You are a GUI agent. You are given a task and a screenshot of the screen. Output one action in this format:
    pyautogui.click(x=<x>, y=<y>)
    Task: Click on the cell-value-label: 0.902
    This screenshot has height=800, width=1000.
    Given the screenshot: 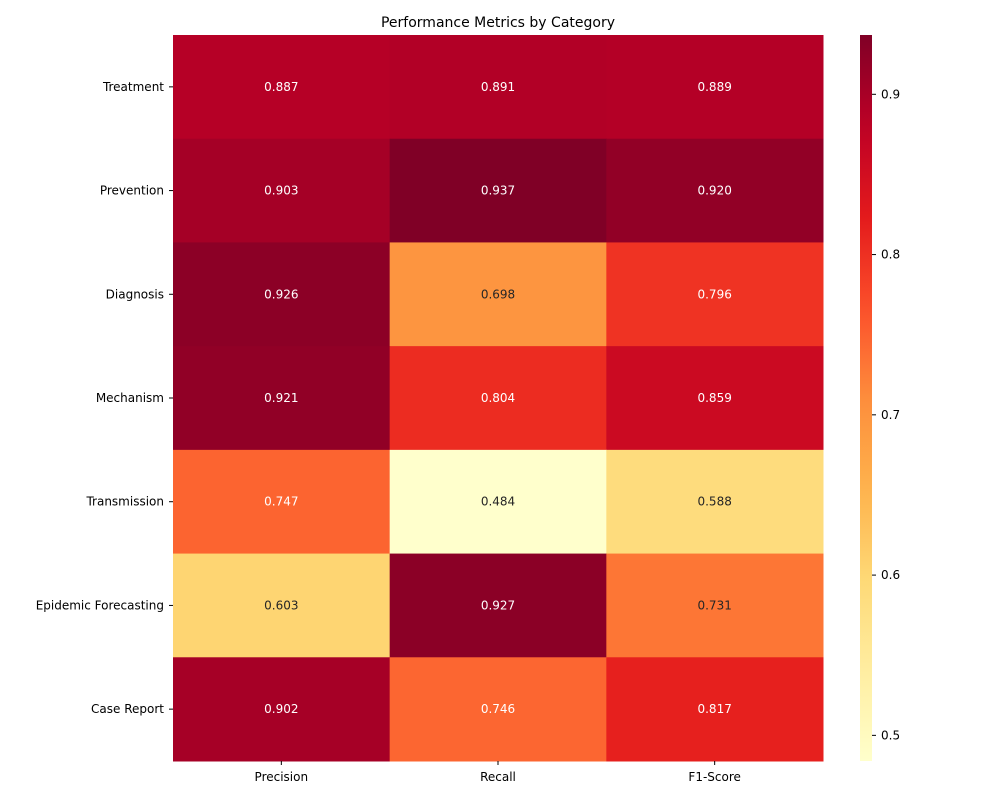 What is the action you would take?
    pyautogui.click(x=281, y=709)
    